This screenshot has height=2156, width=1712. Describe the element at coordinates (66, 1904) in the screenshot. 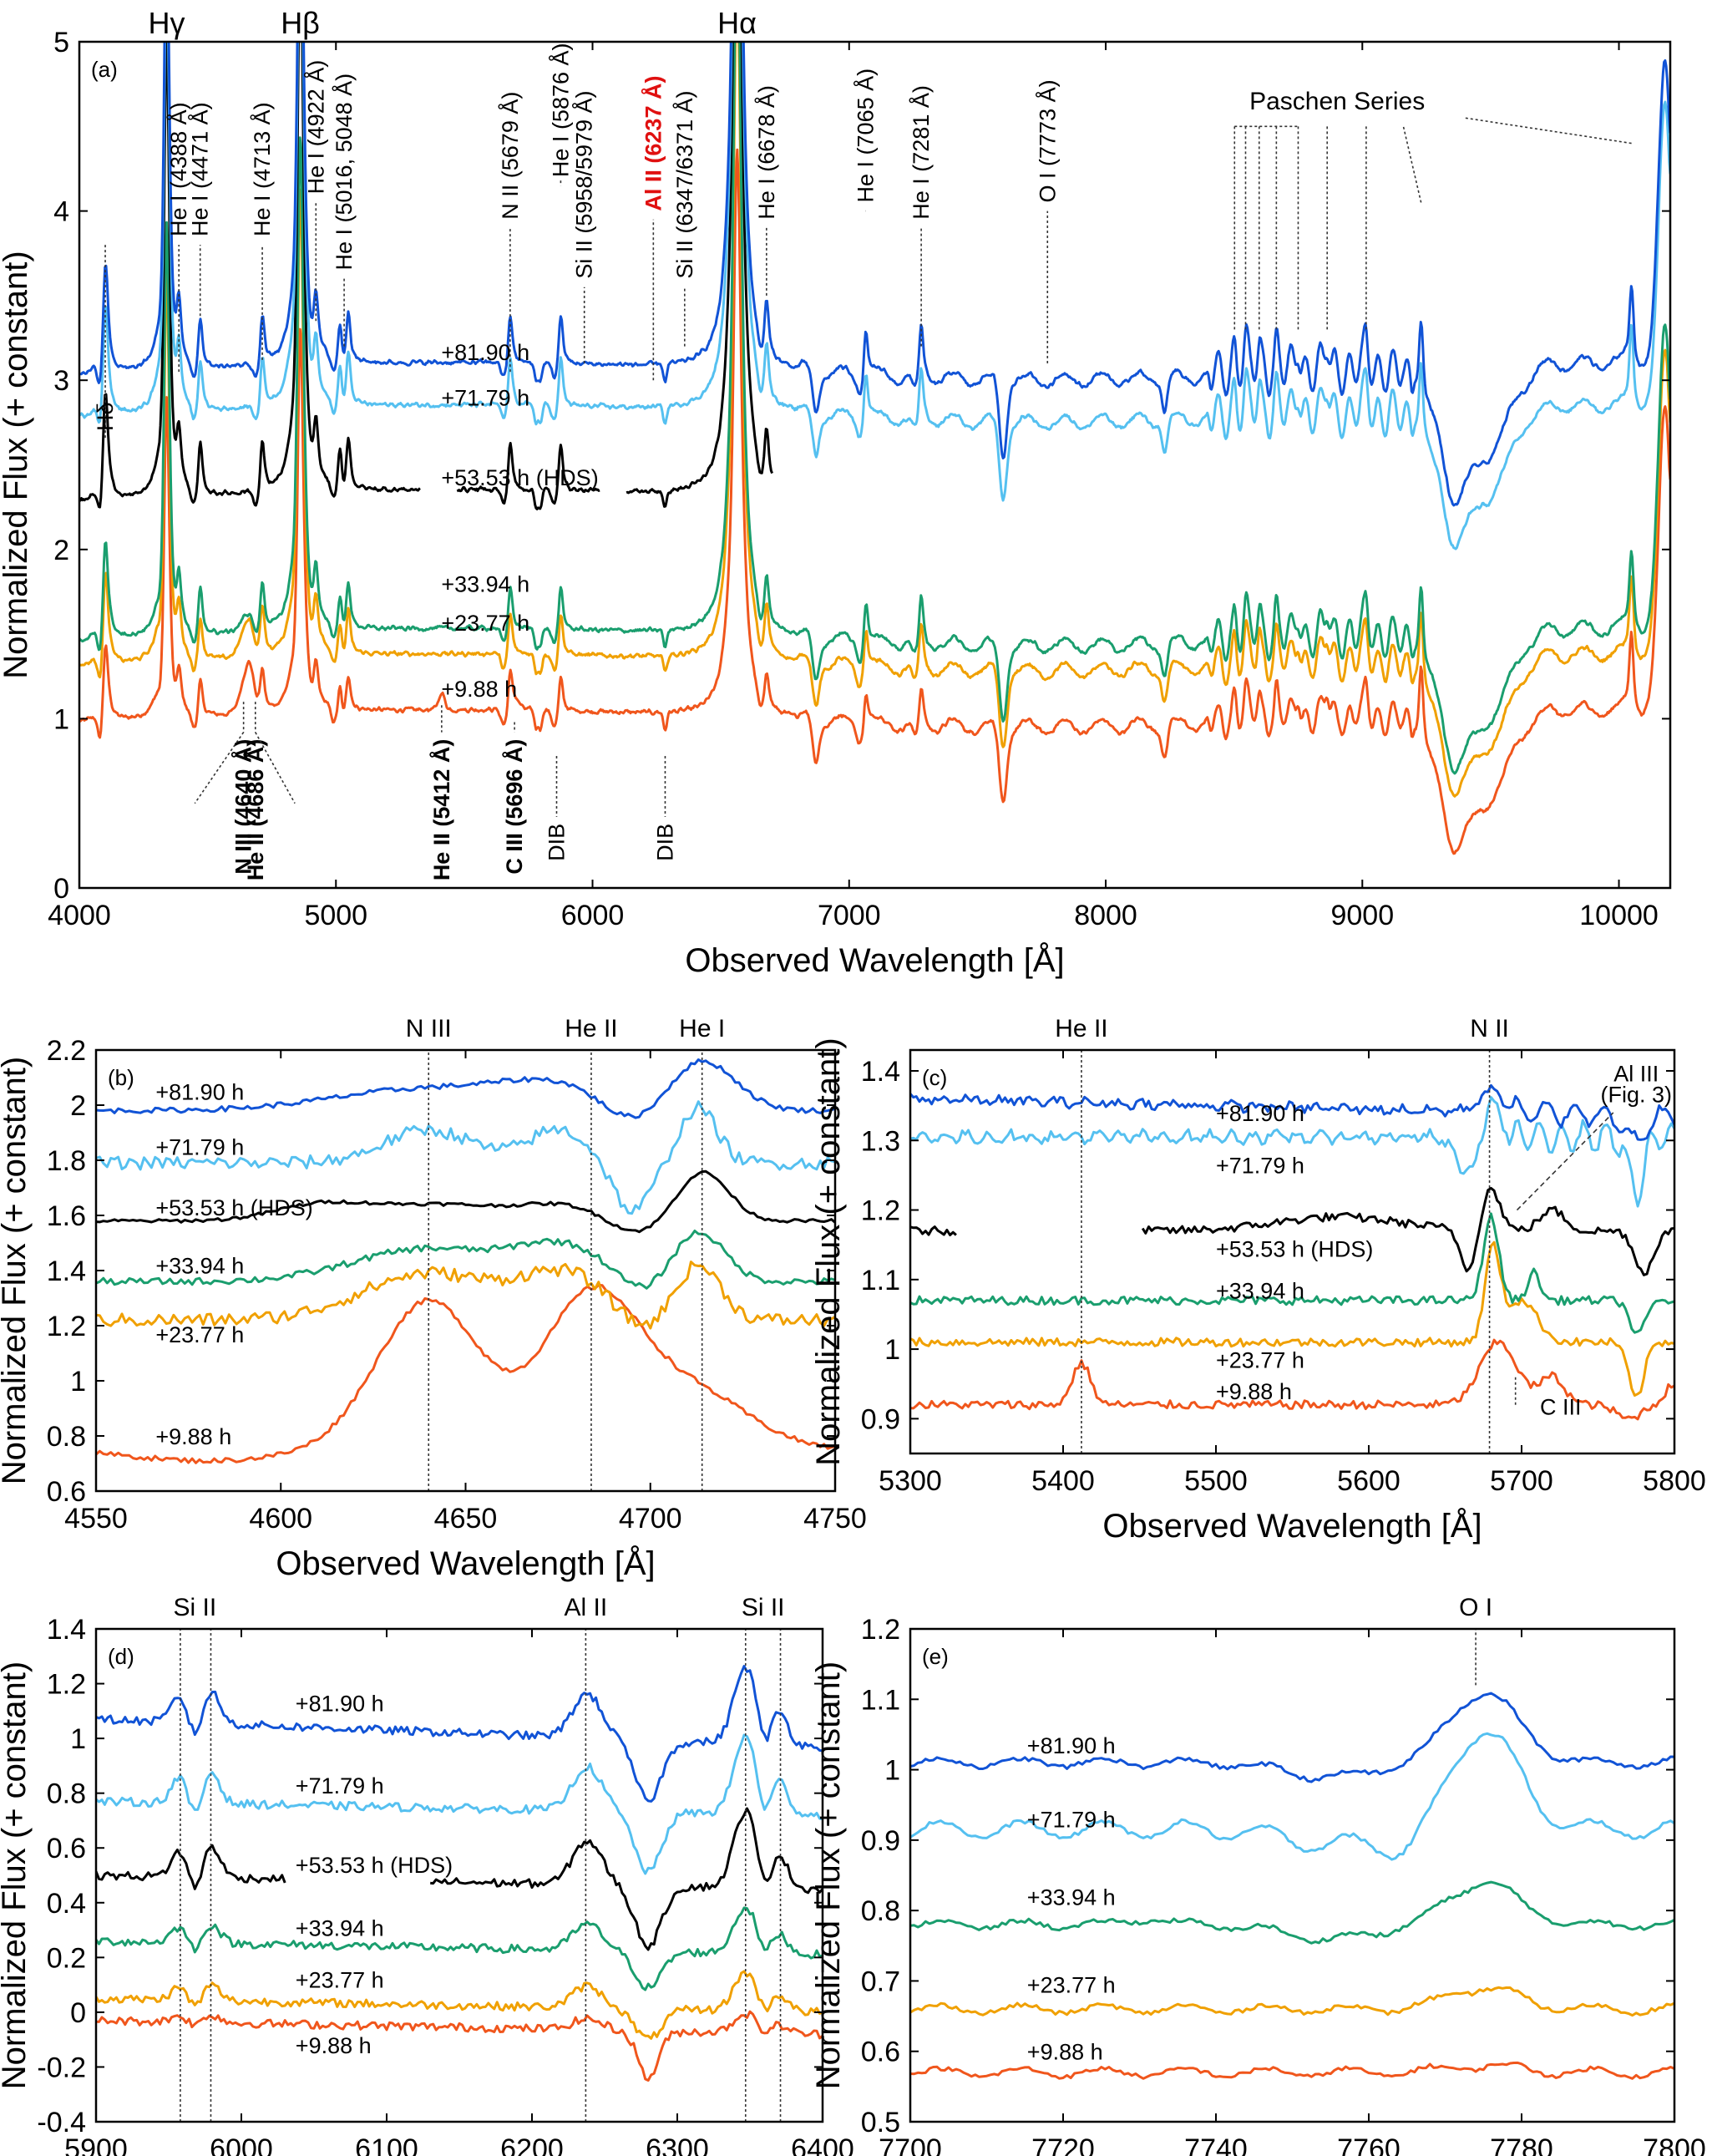

I see `y-tick-label: 0.4` at that location.